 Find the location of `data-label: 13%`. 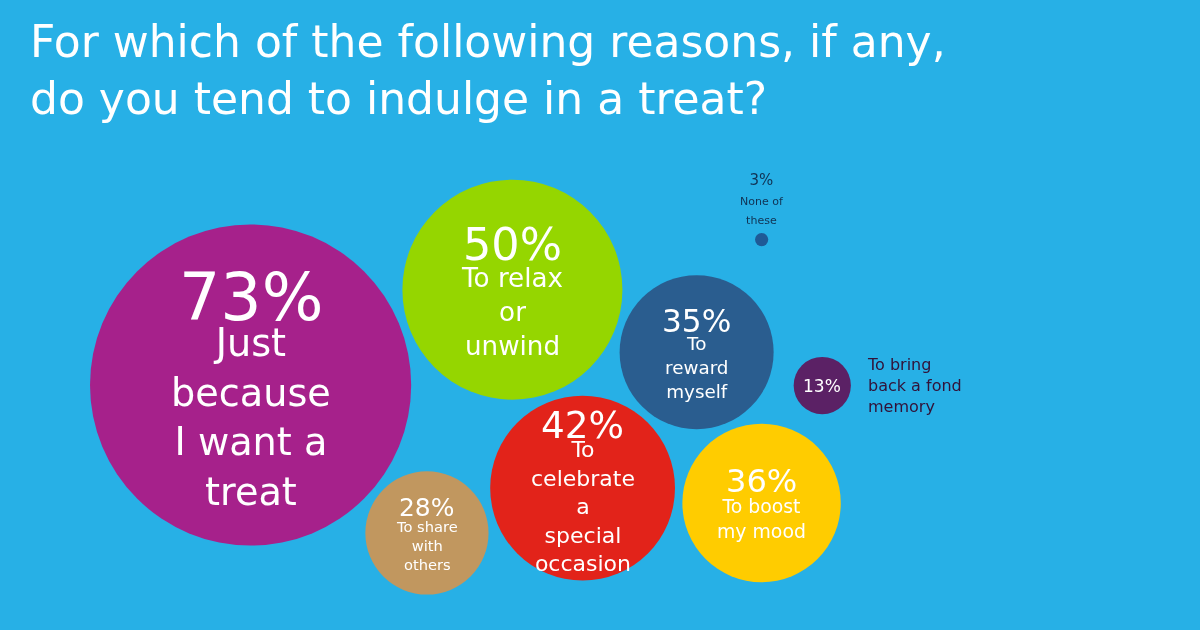

data-label: 13% is located at coordinates (822, 386).